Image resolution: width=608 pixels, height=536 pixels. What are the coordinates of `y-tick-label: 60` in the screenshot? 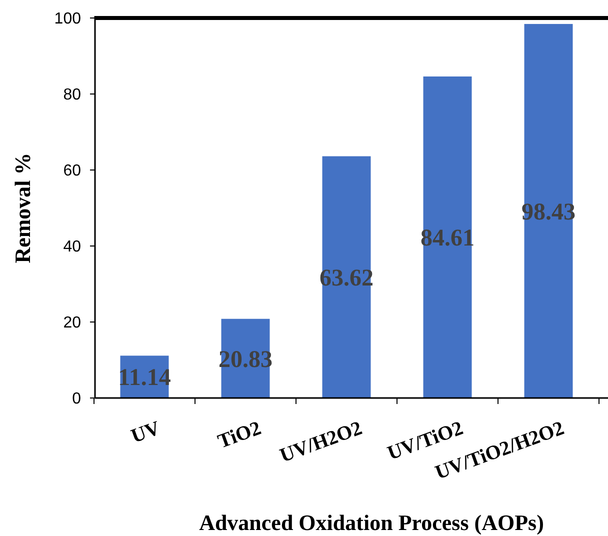 It's located at (72, 171).